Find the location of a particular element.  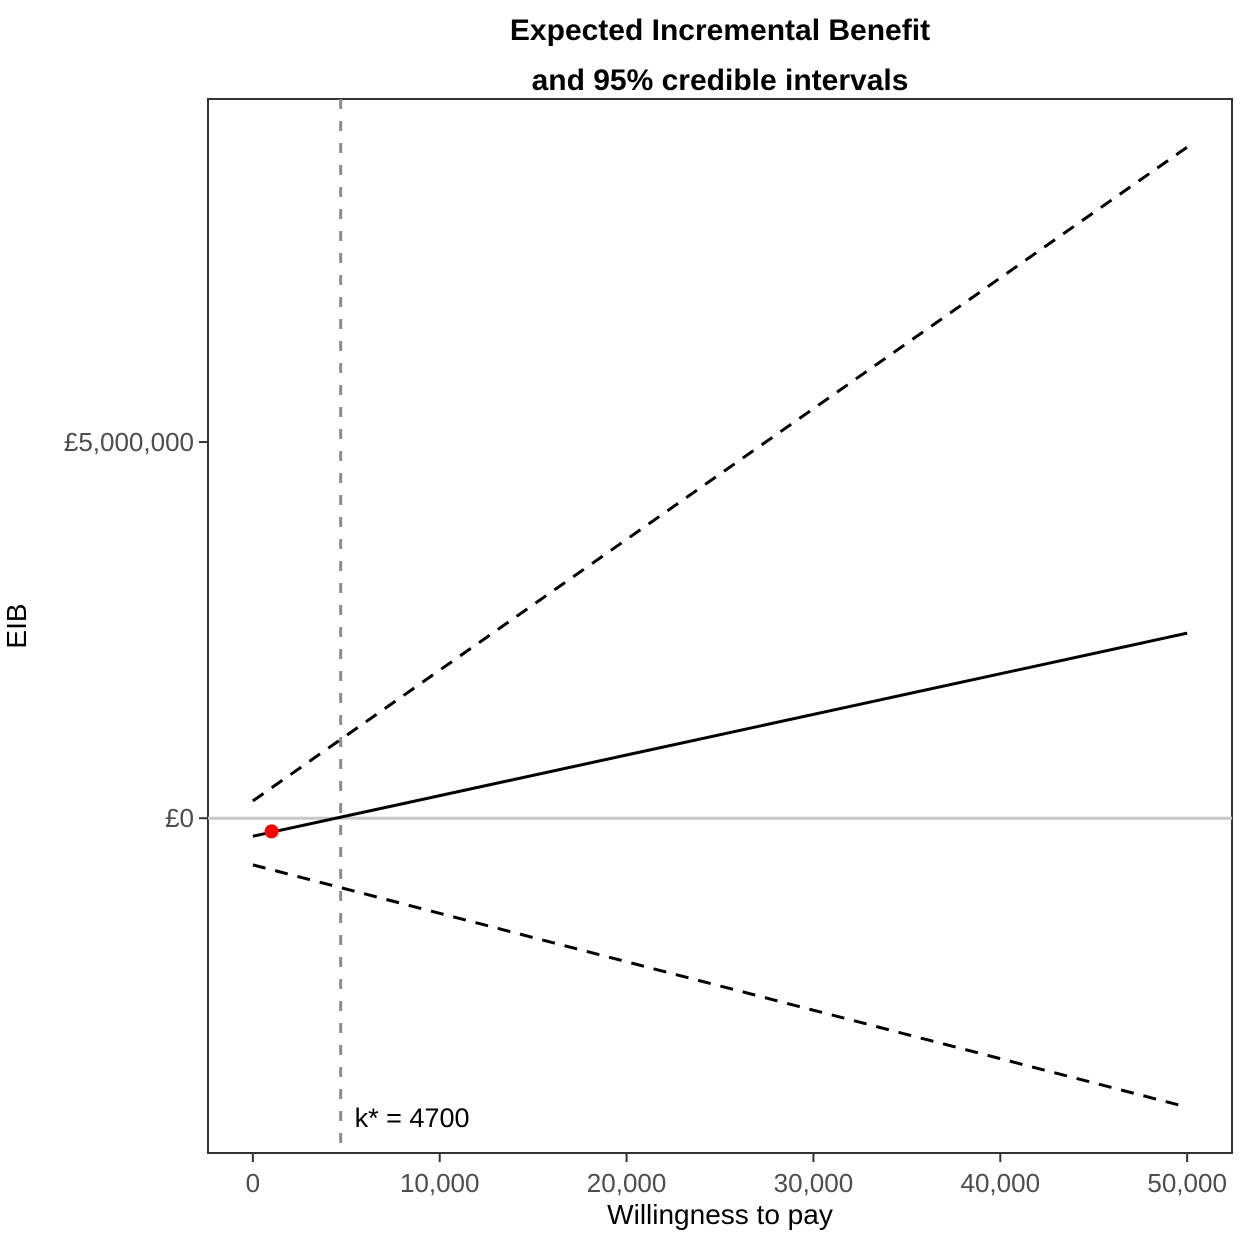

y-tick-label: £0 is located at coordinates (179, 818).